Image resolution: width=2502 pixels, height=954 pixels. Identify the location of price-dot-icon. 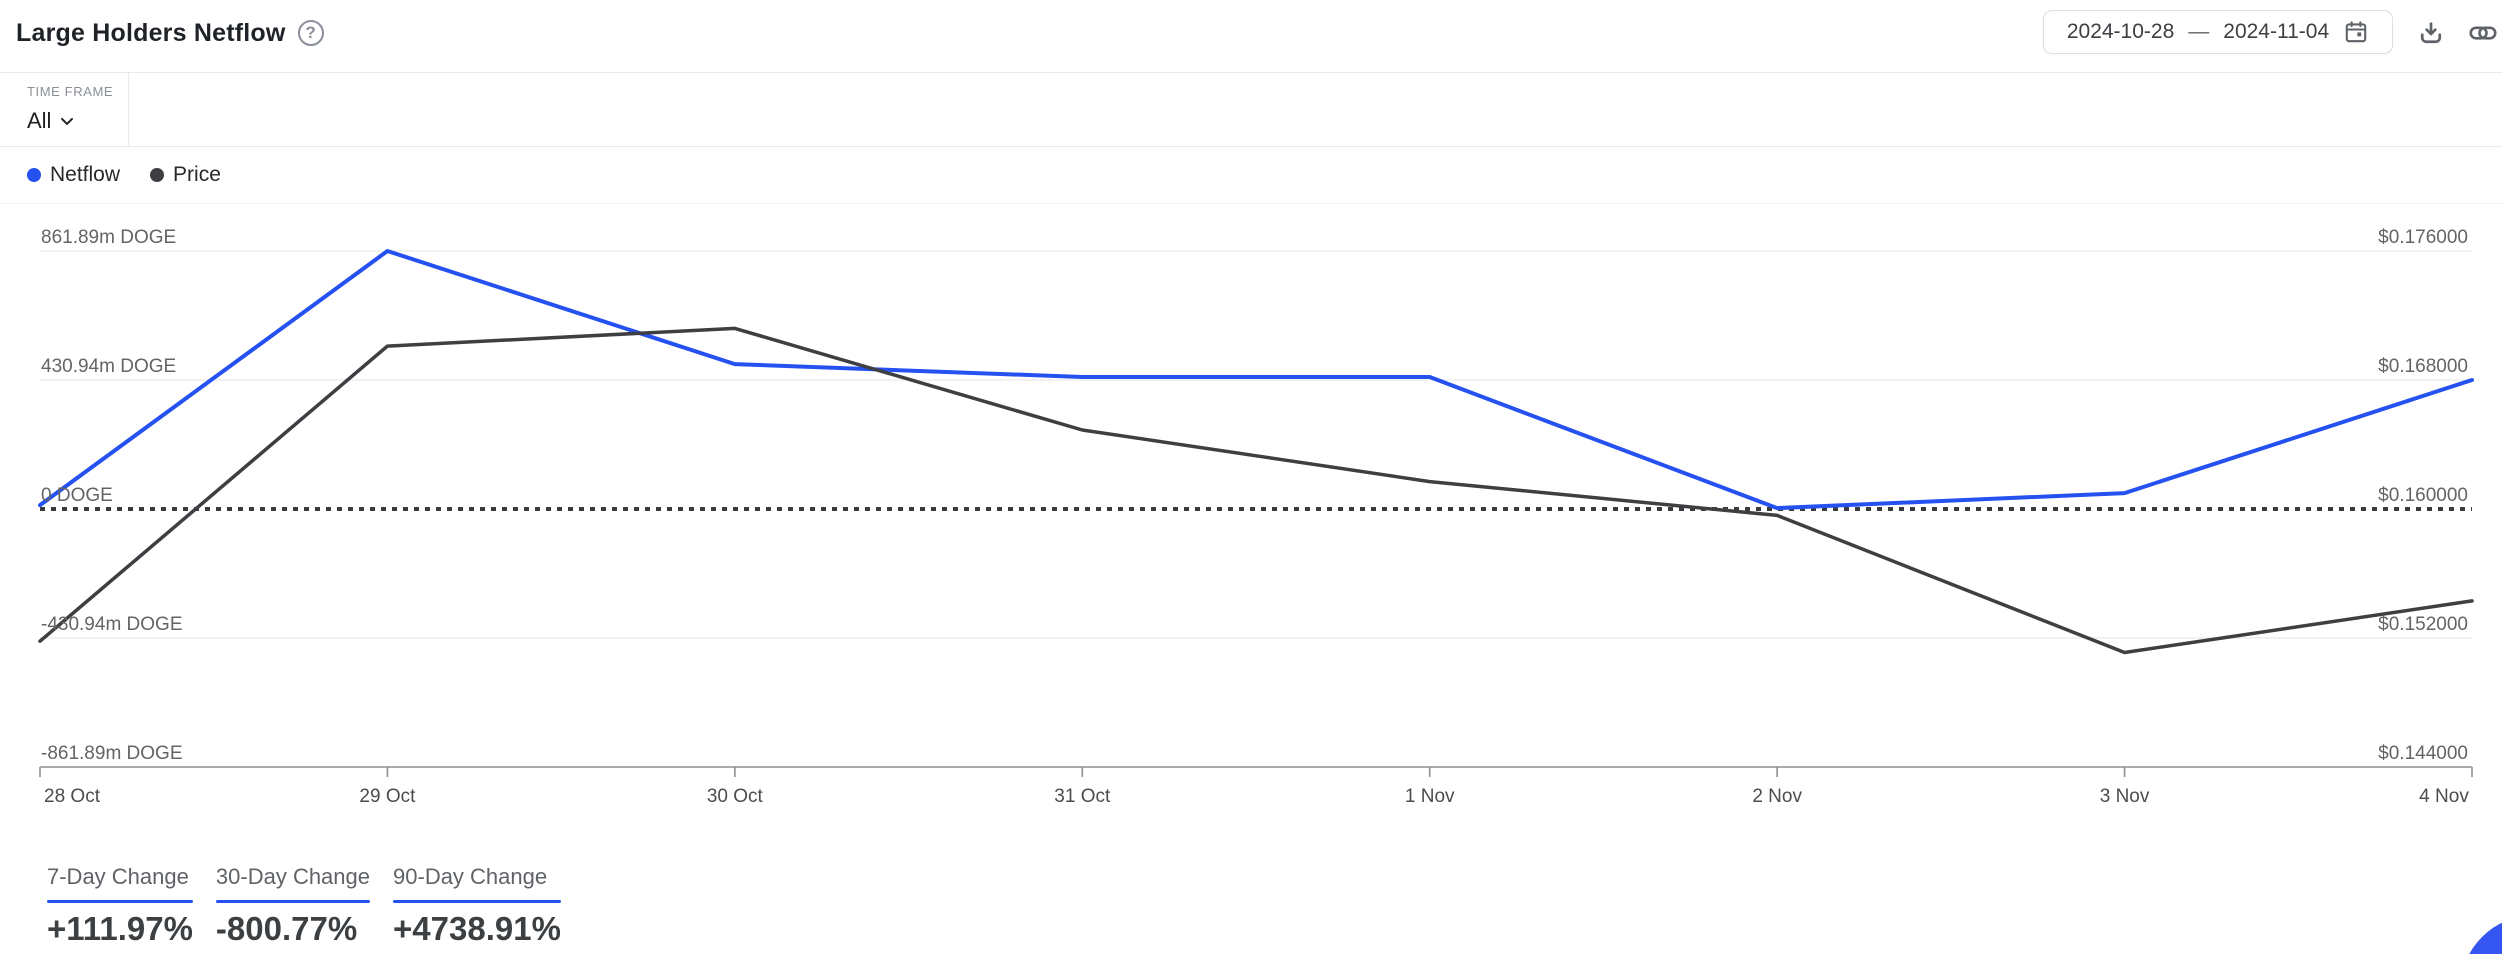
(157, 174).